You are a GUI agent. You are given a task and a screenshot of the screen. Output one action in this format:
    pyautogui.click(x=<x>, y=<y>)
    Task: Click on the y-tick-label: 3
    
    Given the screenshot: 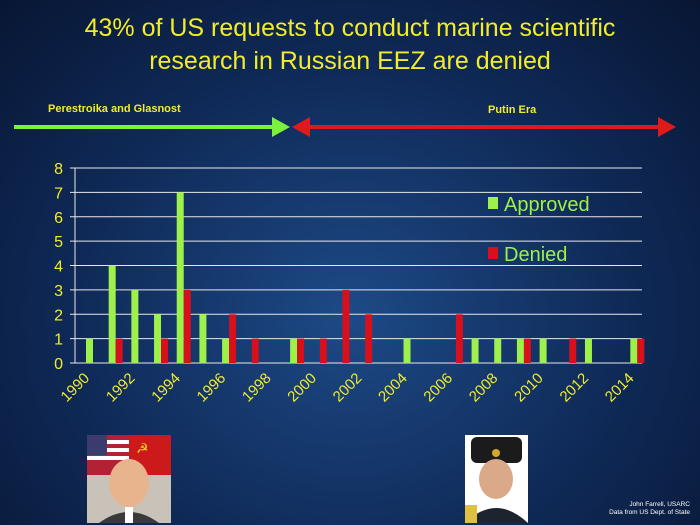 What is the action you would take?
    pyautogui.click(x=58, y=291)
    